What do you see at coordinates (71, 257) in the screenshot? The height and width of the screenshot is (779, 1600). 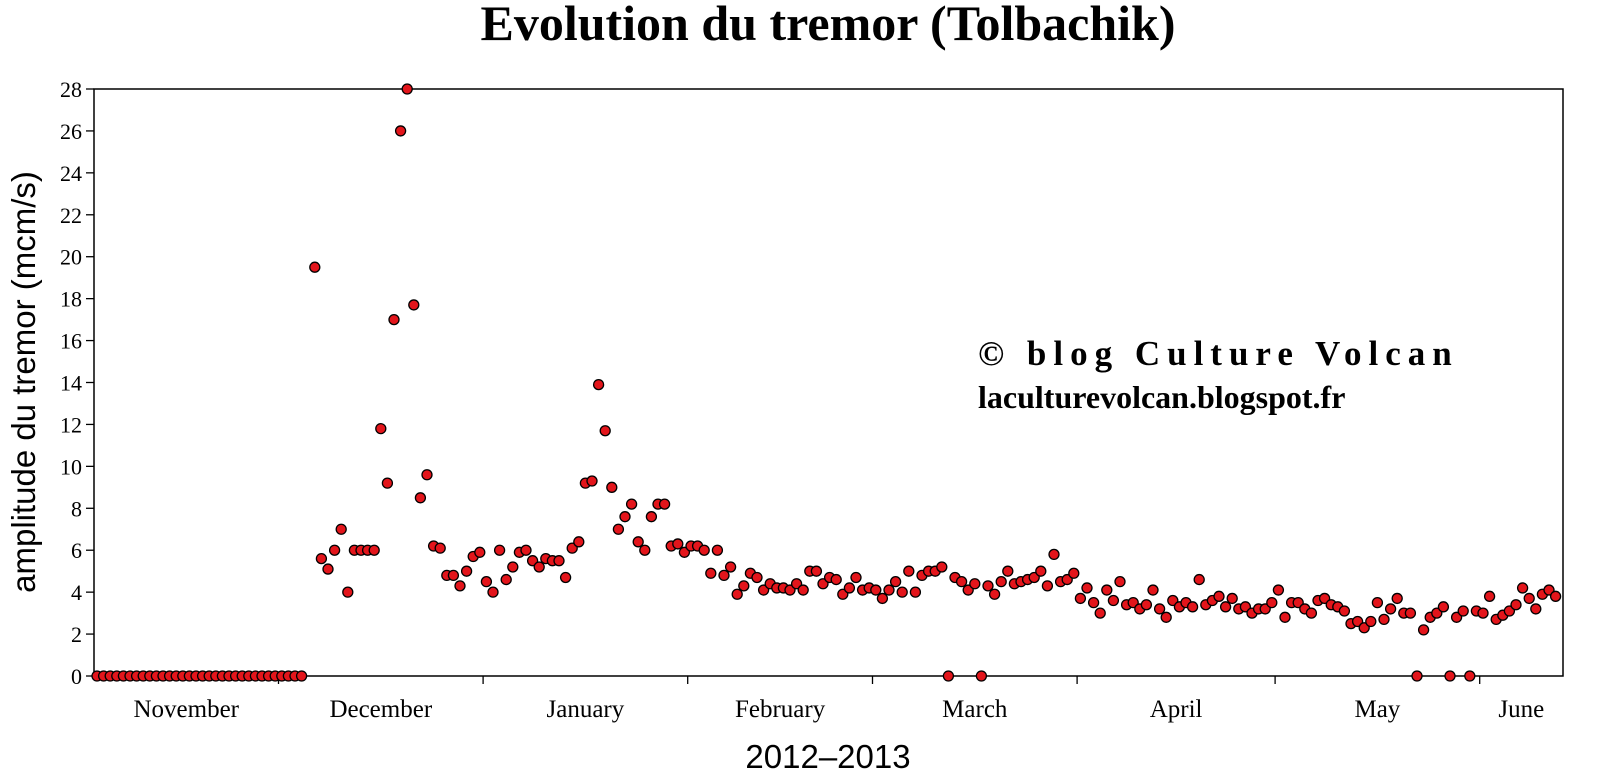 I see `y-tick-label: 20` at bounding box center [71, 257].